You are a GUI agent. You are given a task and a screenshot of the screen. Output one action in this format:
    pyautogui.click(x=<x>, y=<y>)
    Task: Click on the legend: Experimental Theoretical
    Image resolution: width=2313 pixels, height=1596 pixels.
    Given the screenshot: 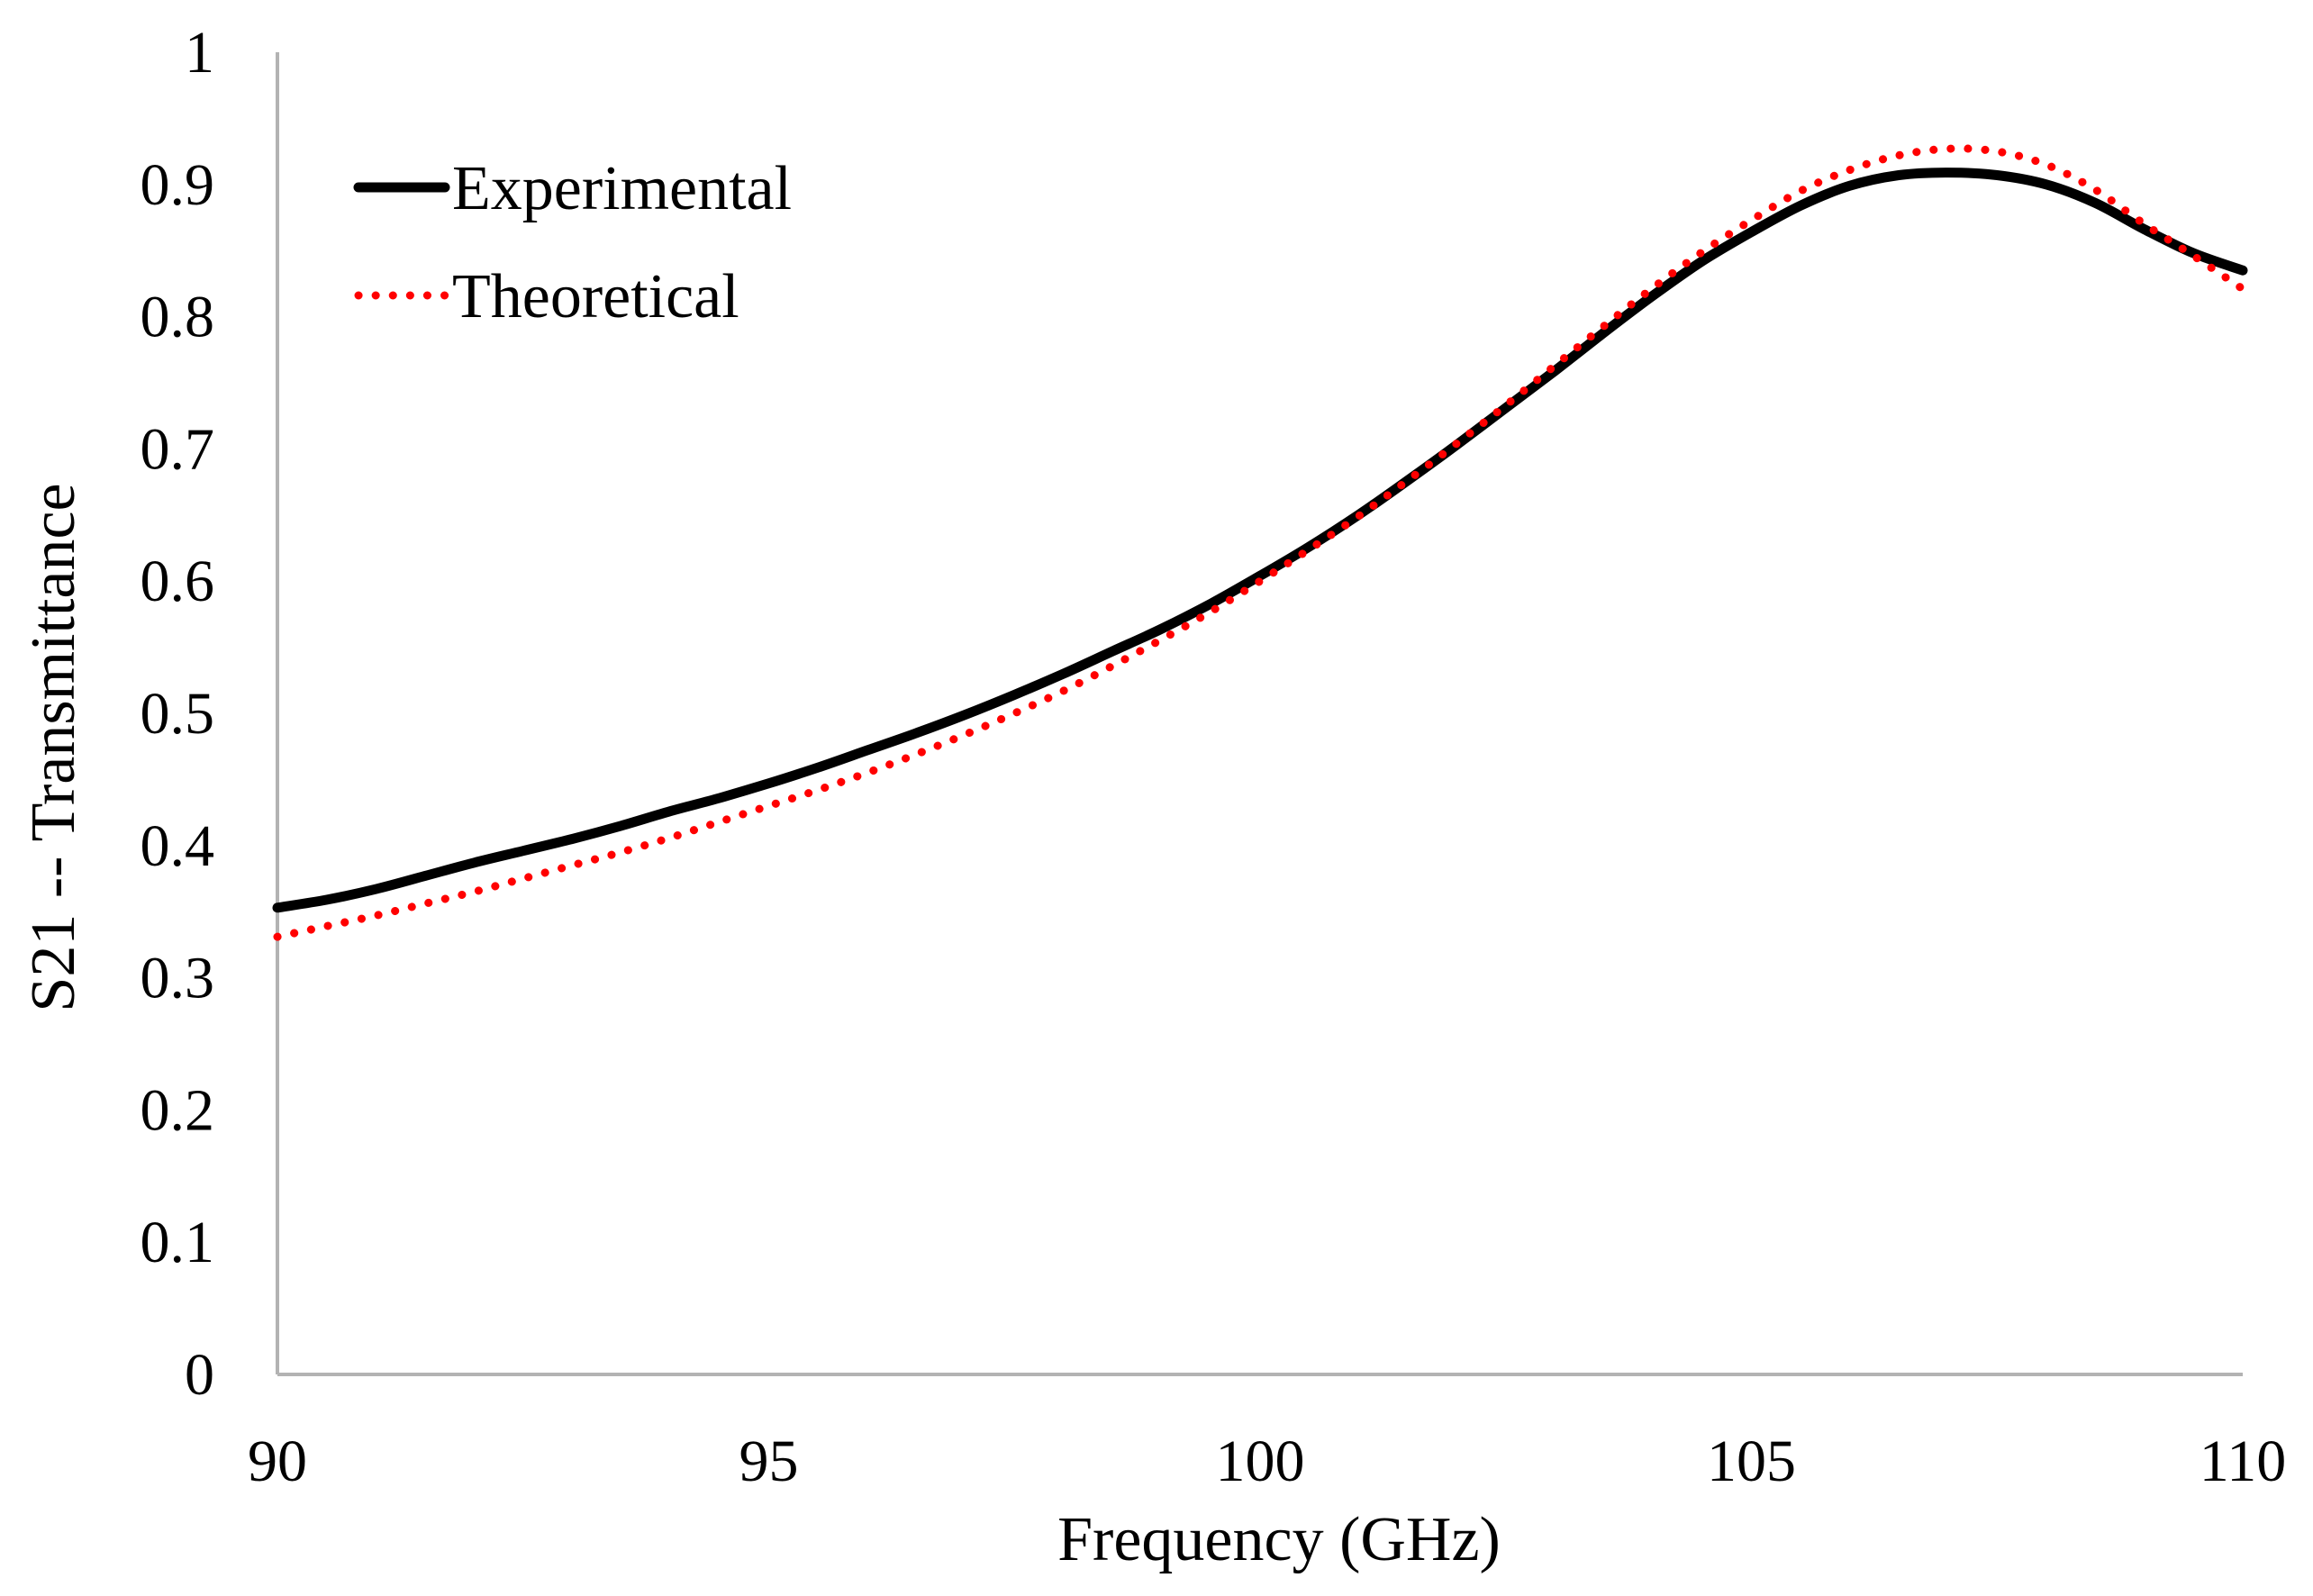 What is the action you would take?
    pyautogui.click(x=572, y=242)
    